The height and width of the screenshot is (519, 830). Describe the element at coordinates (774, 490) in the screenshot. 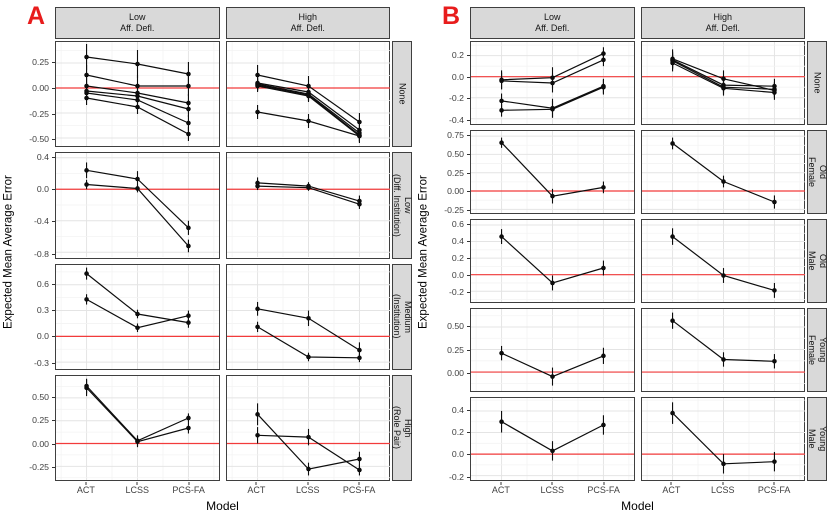

I see `x-tick-label: PCS-FA` at that location.